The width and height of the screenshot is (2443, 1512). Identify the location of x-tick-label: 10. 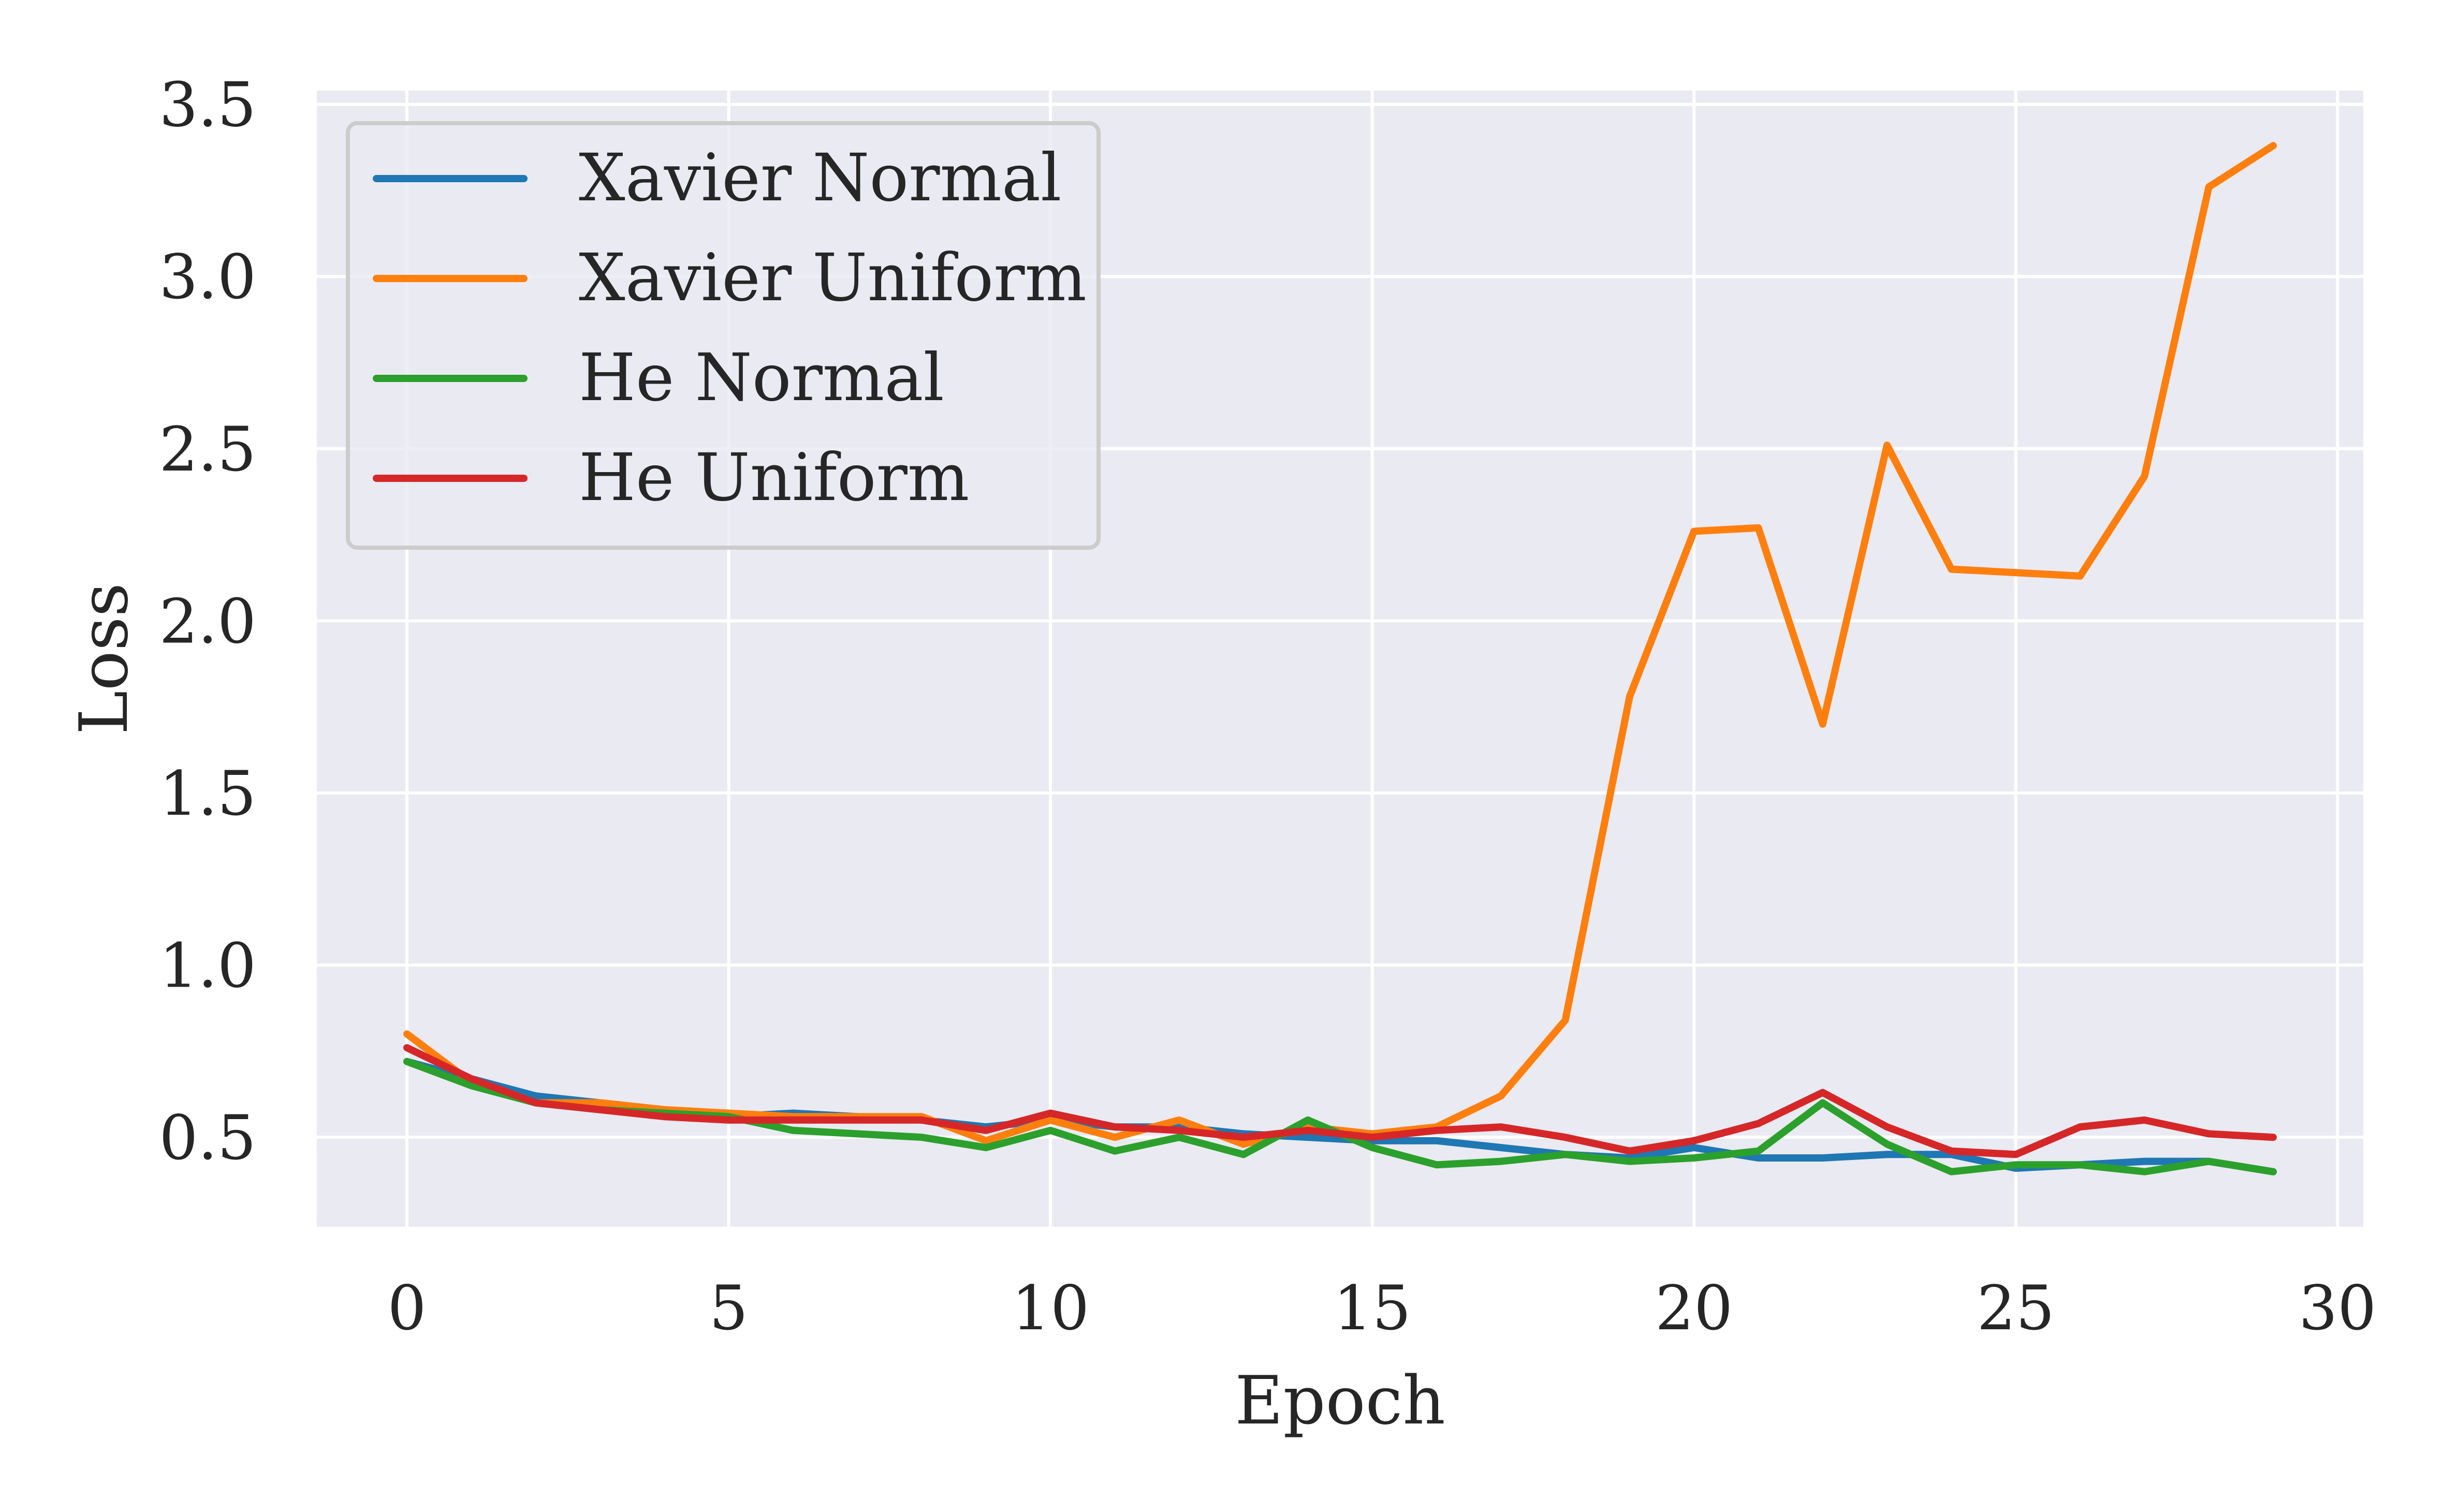
(1050, 1308).